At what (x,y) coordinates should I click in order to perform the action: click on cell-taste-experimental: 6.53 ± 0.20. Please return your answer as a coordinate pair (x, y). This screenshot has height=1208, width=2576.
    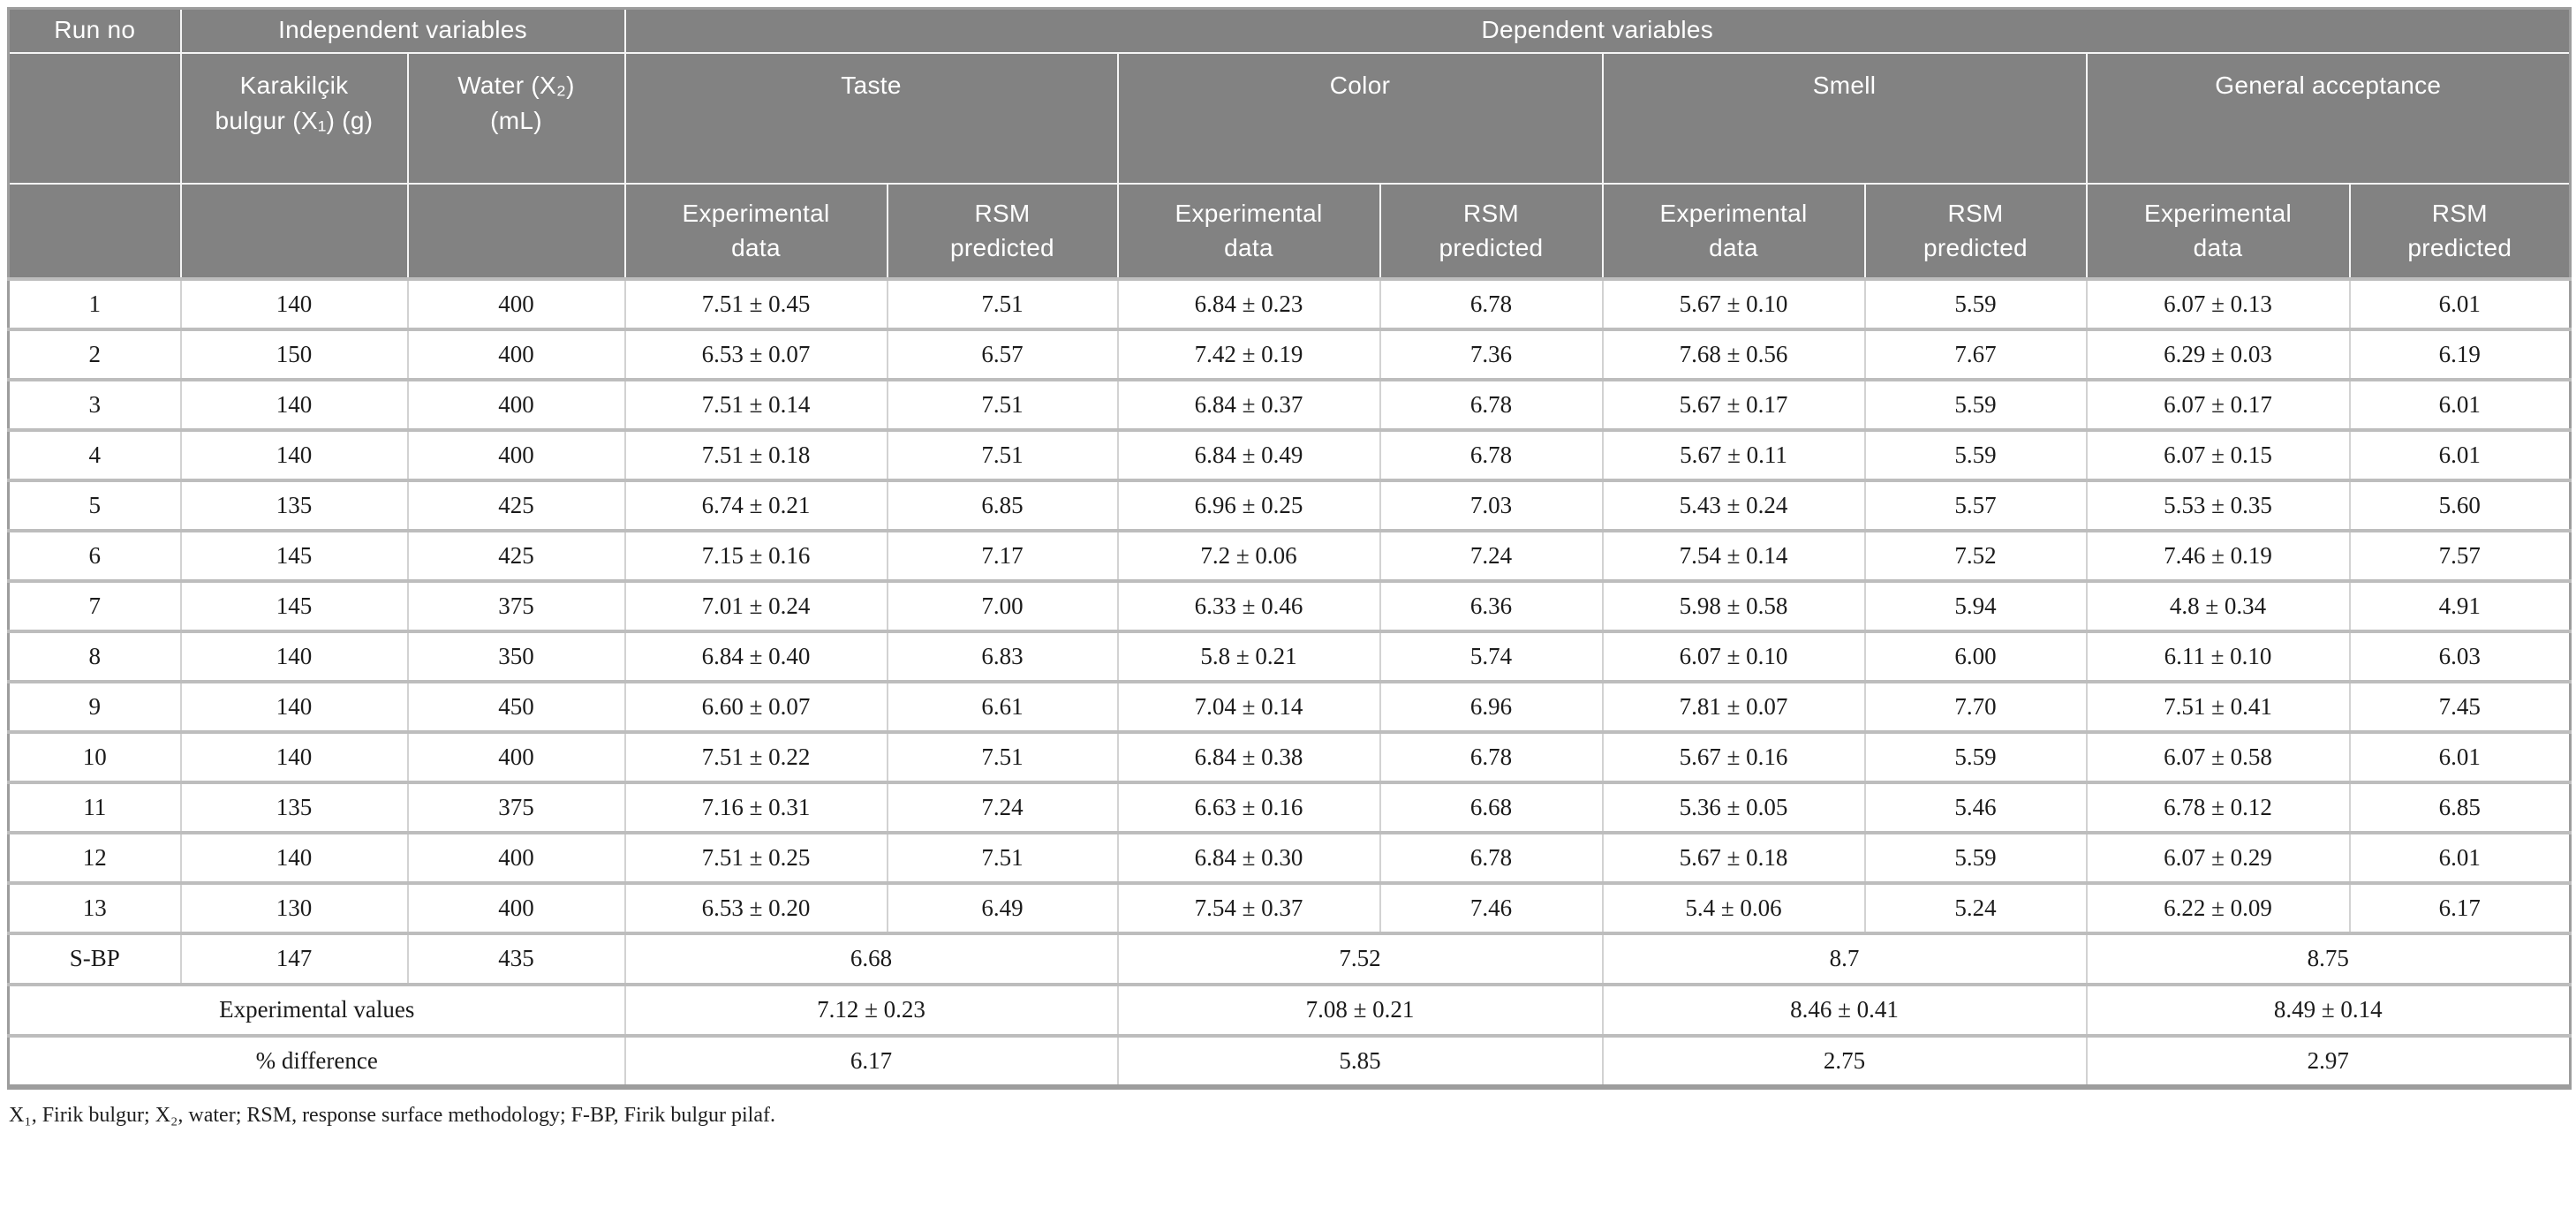
    Looking at the image, I should click on (755, 907).